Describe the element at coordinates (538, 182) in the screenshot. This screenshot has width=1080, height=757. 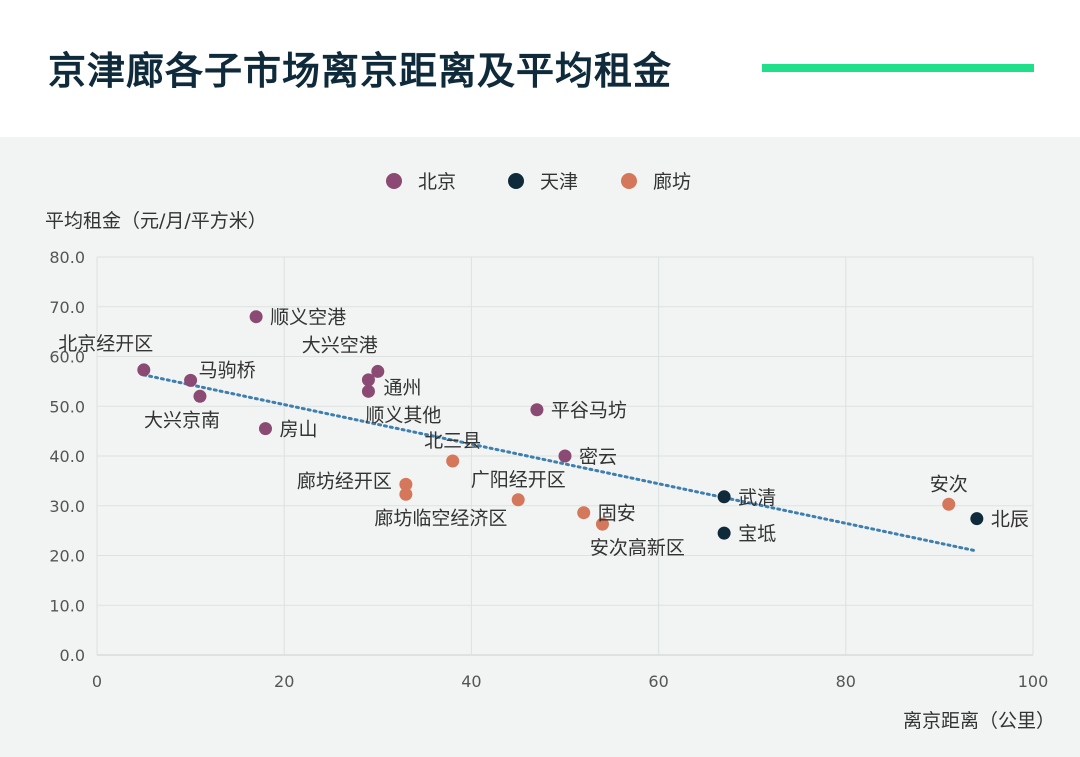
I see `legend: 北京 天津 廊坊` at that location.